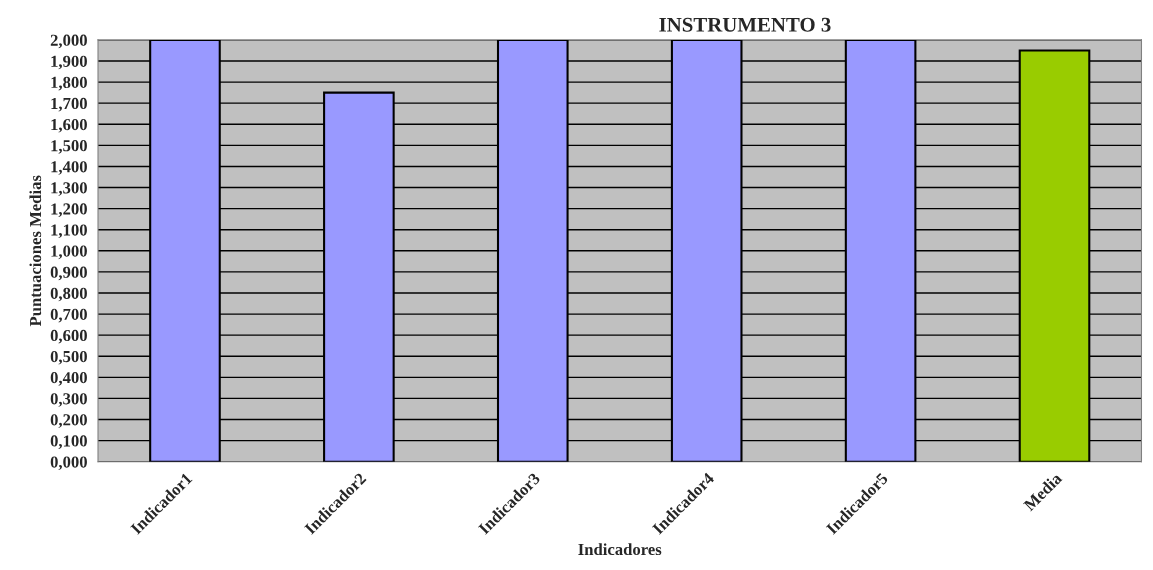  I want to click on y-tick-label: 0,500, so click(68, 357).